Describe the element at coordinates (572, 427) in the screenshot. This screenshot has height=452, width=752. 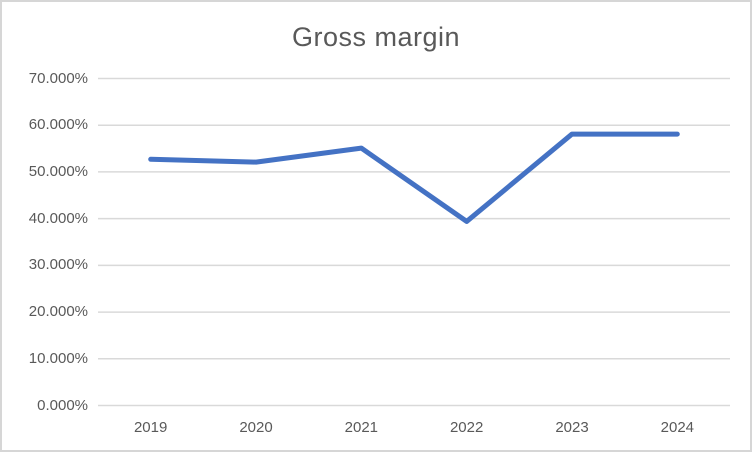
I see `x-axis-tick-label: 2023` at that location.